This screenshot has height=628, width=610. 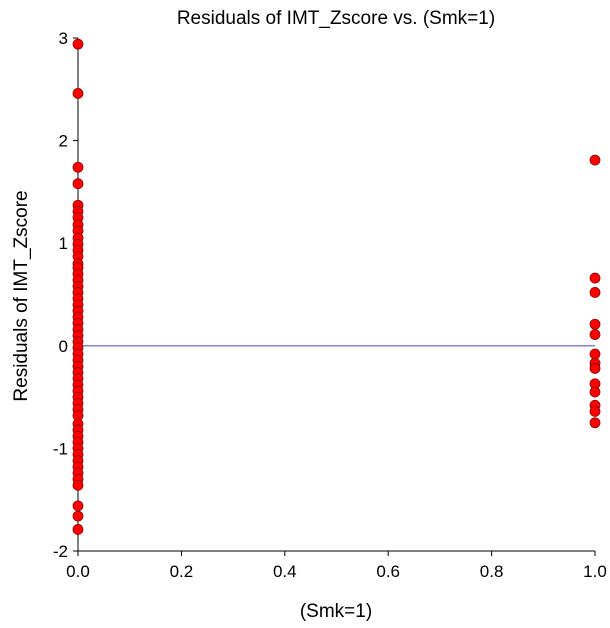 What do you see at coordinates (60, 448) in the screenshot?
I see `y-tick-label: -1` at bounding box center [60, 448].